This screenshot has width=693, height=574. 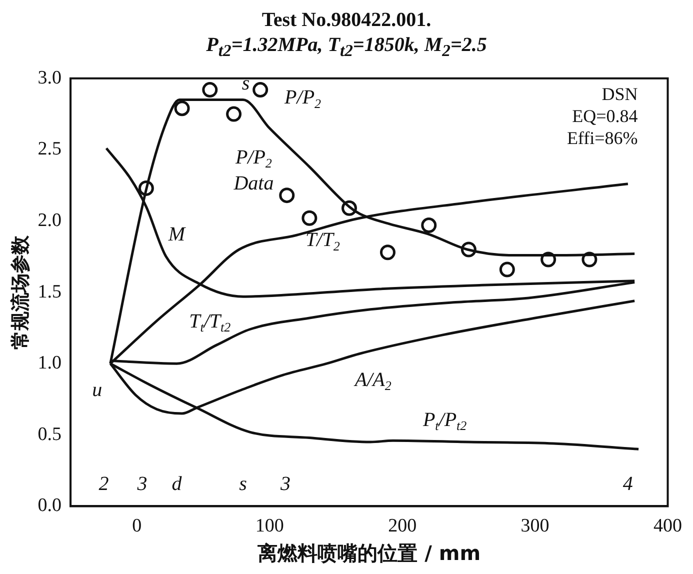 I want to click on x-tick-label: 0, so click(x=137, y=526).